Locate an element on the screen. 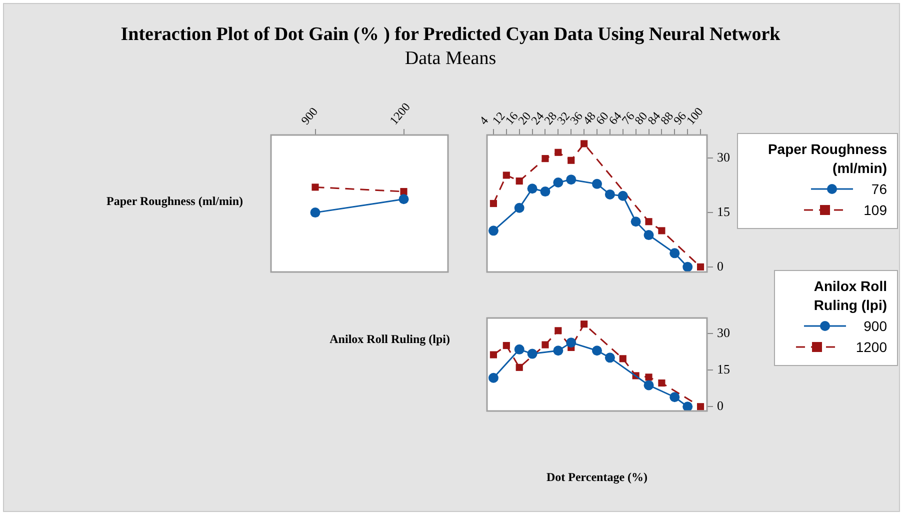 Image resolution: width=901 pixels, height=515 pixels. legend-label: 900 is located at coordinates (875, 326).